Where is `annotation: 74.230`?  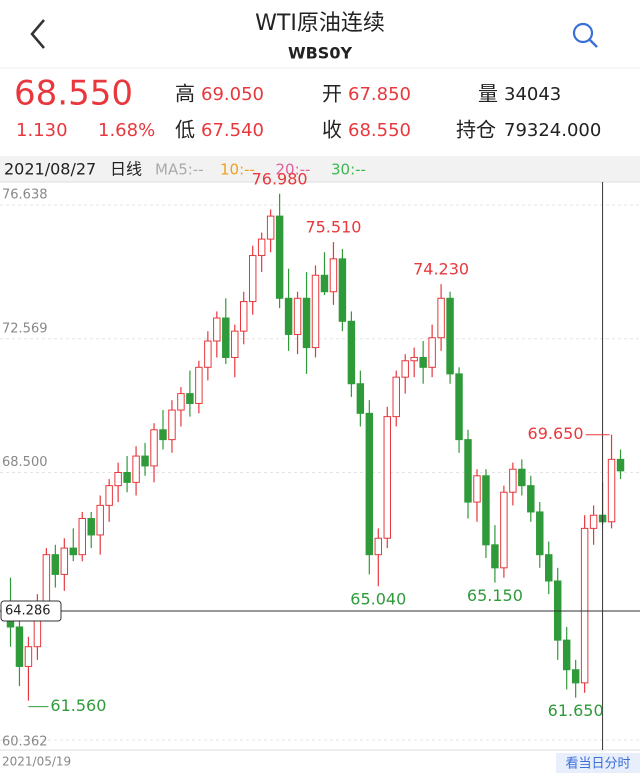 annotation: 74.230 is located at coordinates (441, 269).